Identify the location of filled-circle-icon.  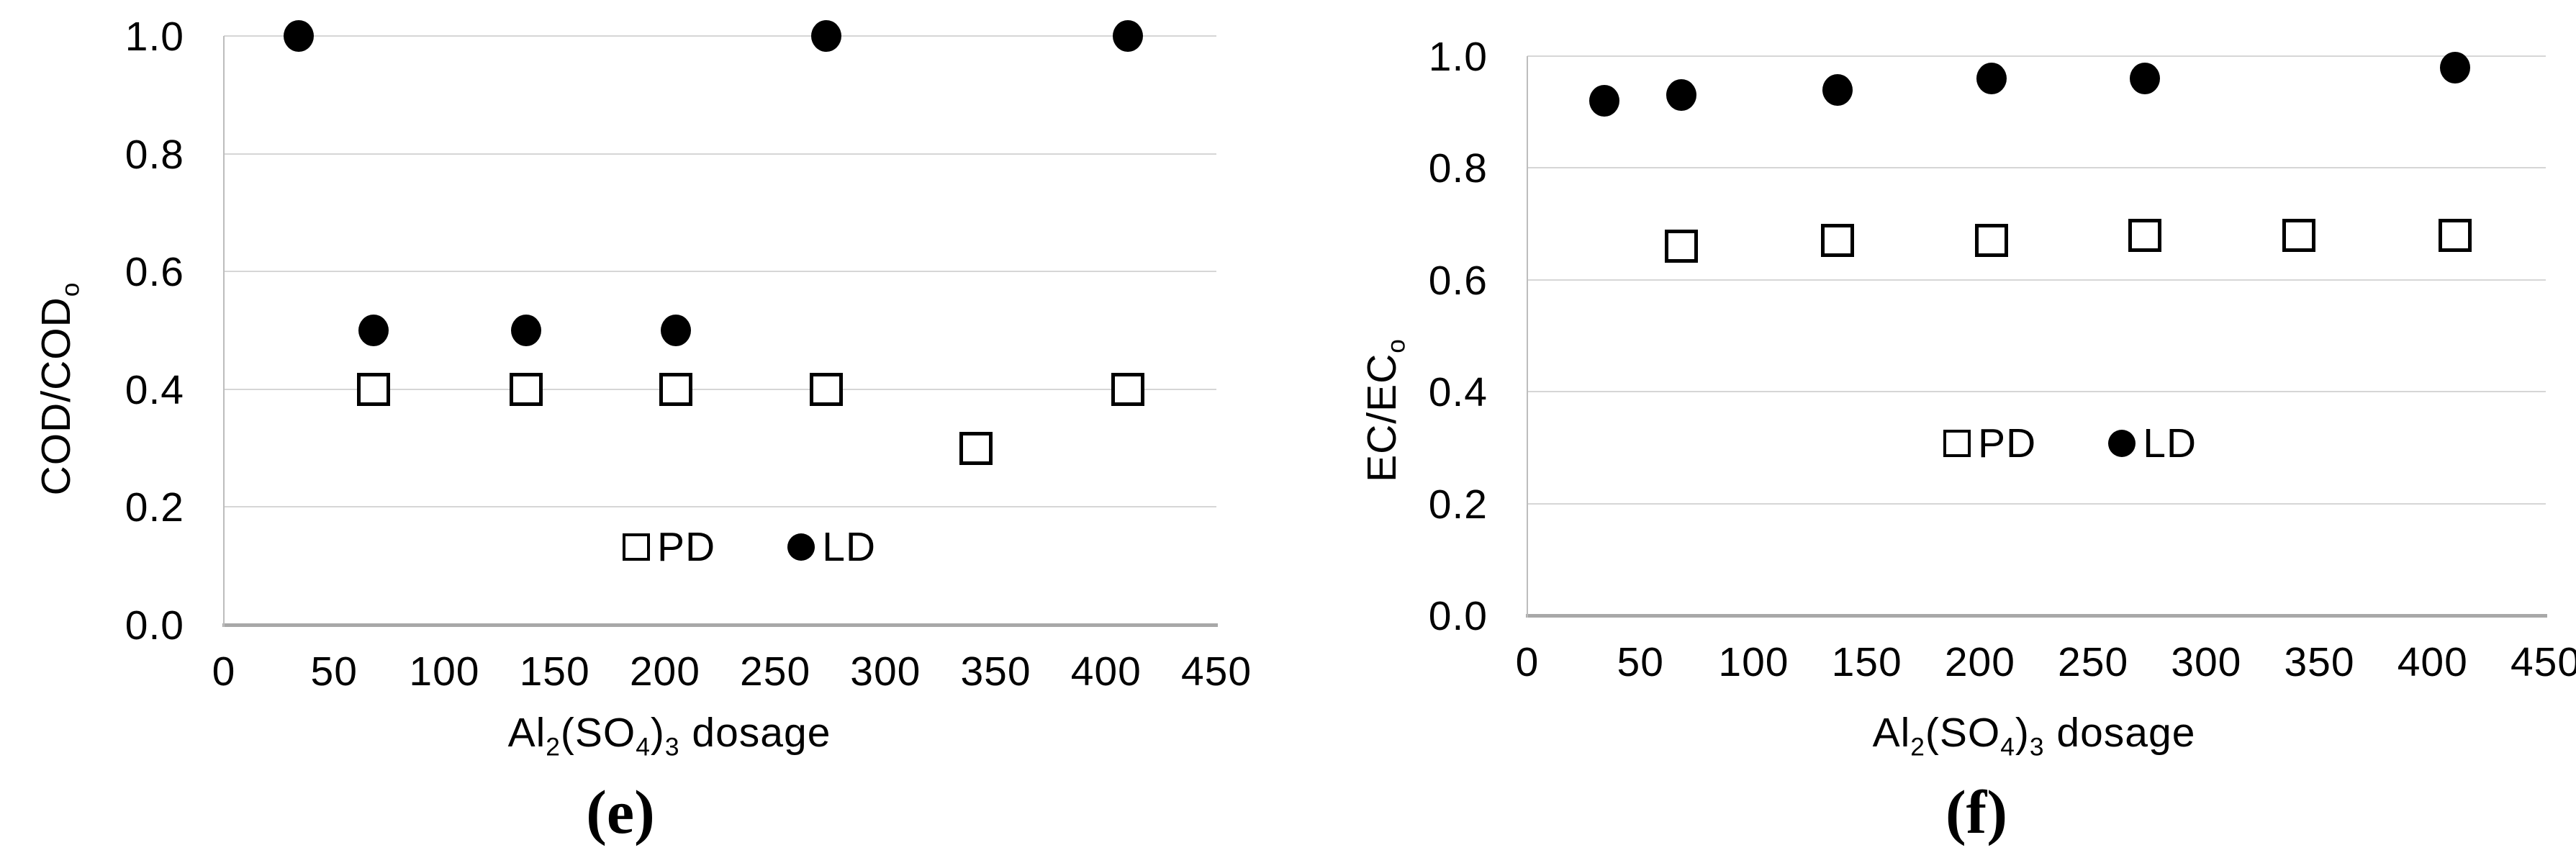
(2122, 443).